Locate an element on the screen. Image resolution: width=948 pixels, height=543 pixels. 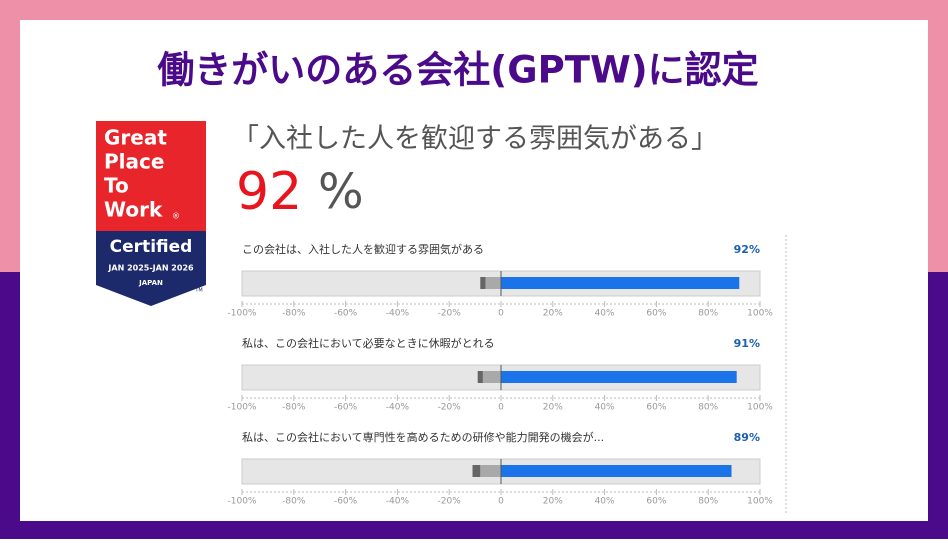
highlight-number: 92 is located at coordinates (269, 192).